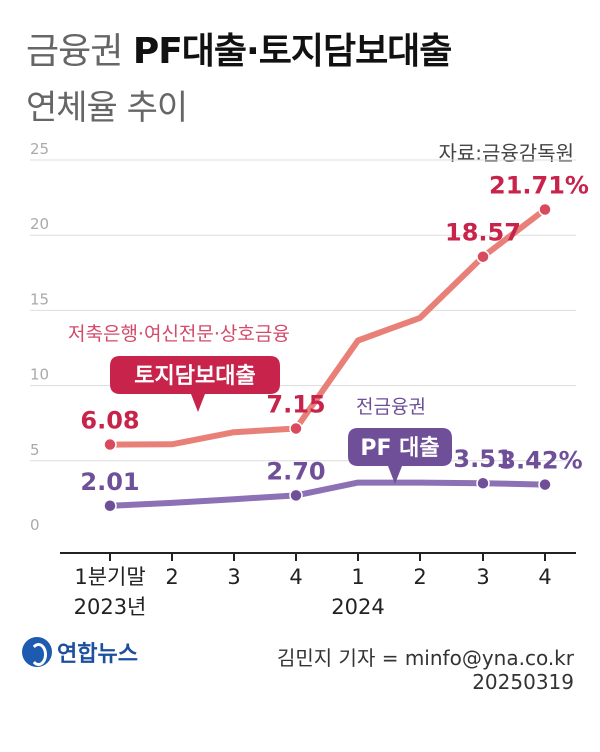  Describe the element at coordinates (540, 461) in the screenshot. I see `data-label-1-7: 3.42%` at that location.